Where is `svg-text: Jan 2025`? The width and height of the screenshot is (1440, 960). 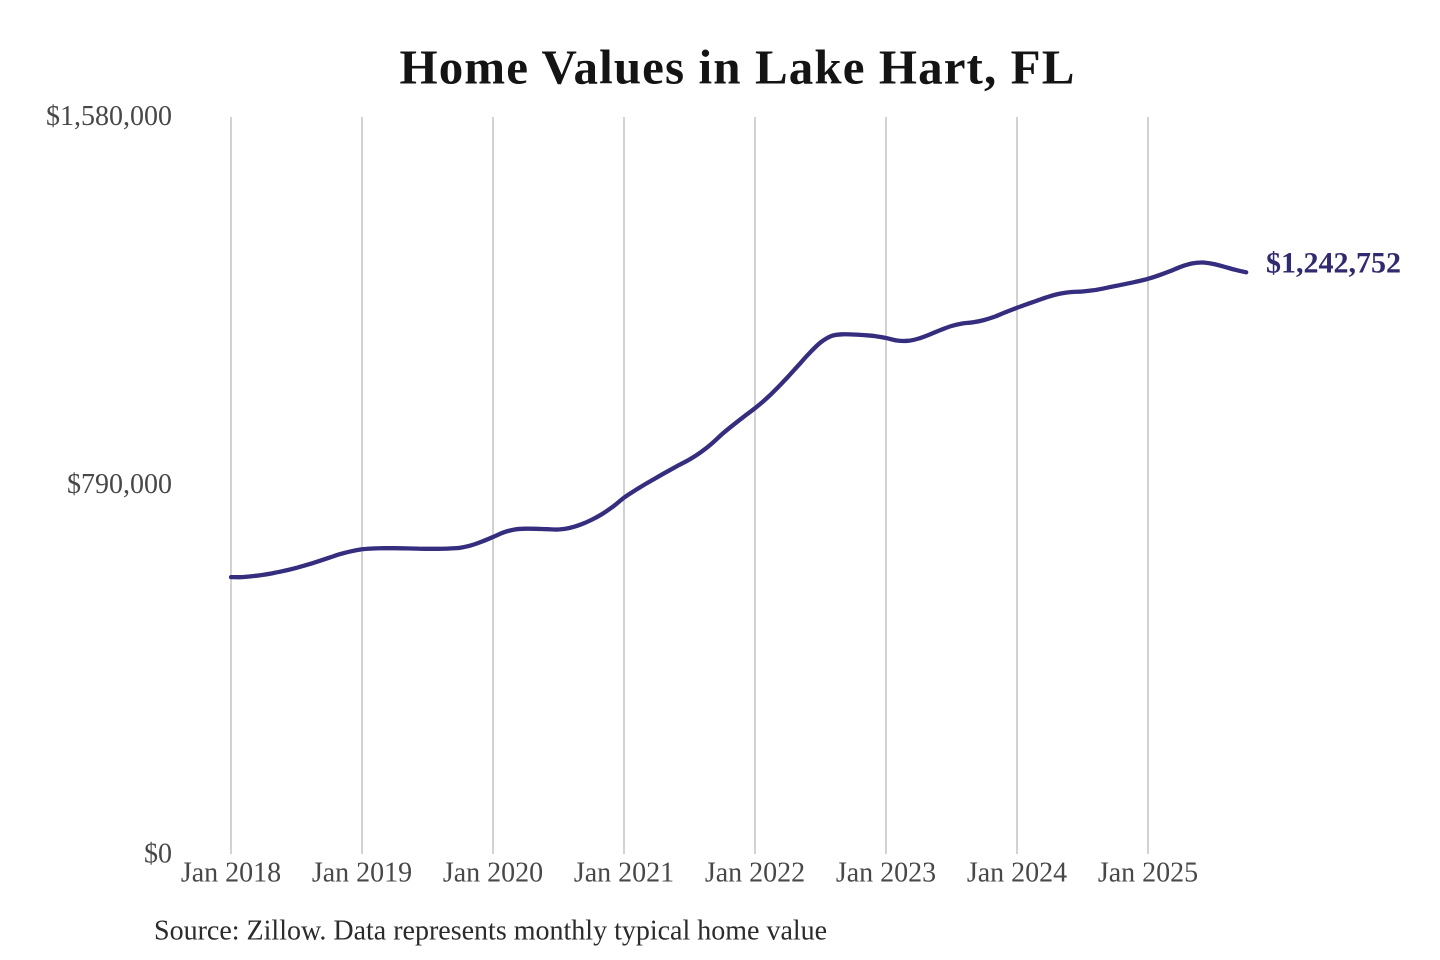
svg-text: Jan 2025 is located at coordinates (1148, 873).